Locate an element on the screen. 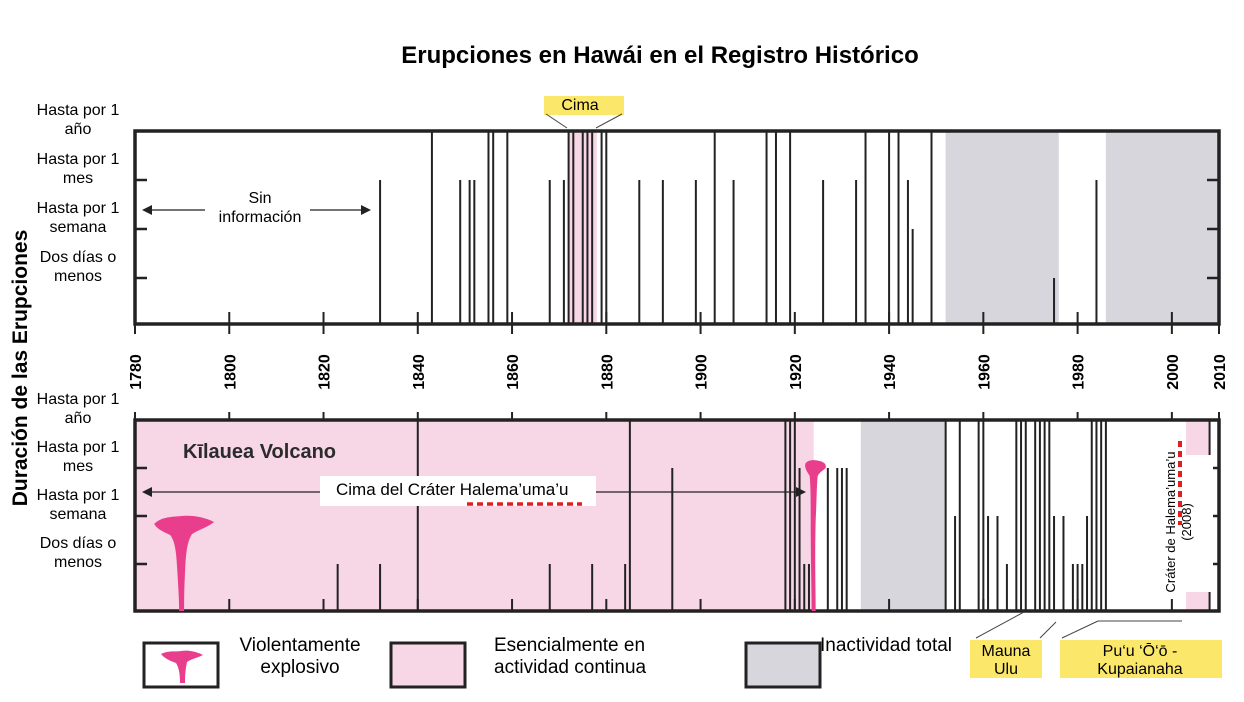 This screenshot has height=702, width=1244. x-tick-label-1840: 1840 is located at coordinates (419, 372).